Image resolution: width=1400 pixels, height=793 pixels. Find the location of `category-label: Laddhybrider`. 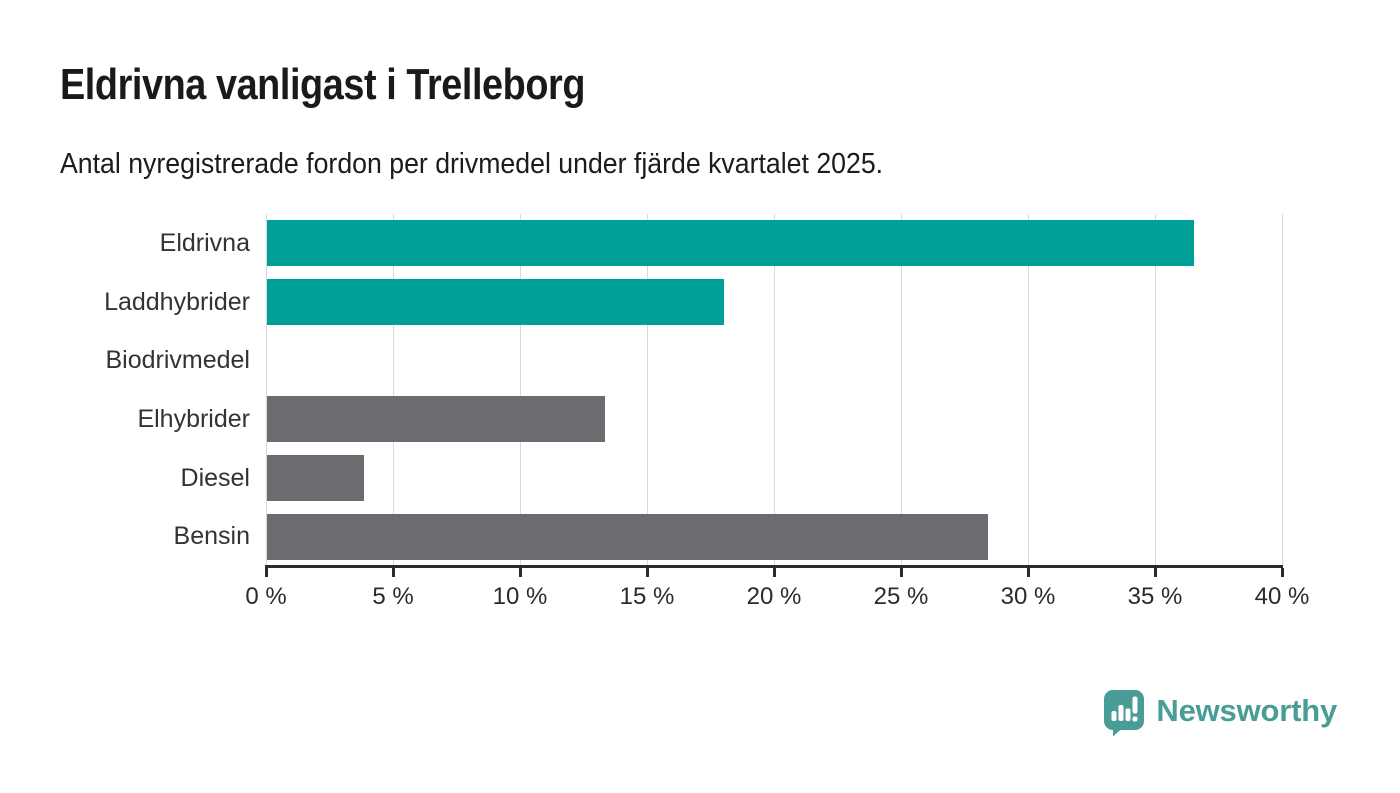

category-label: Laddhybrider is located at coordinates (177, 301).